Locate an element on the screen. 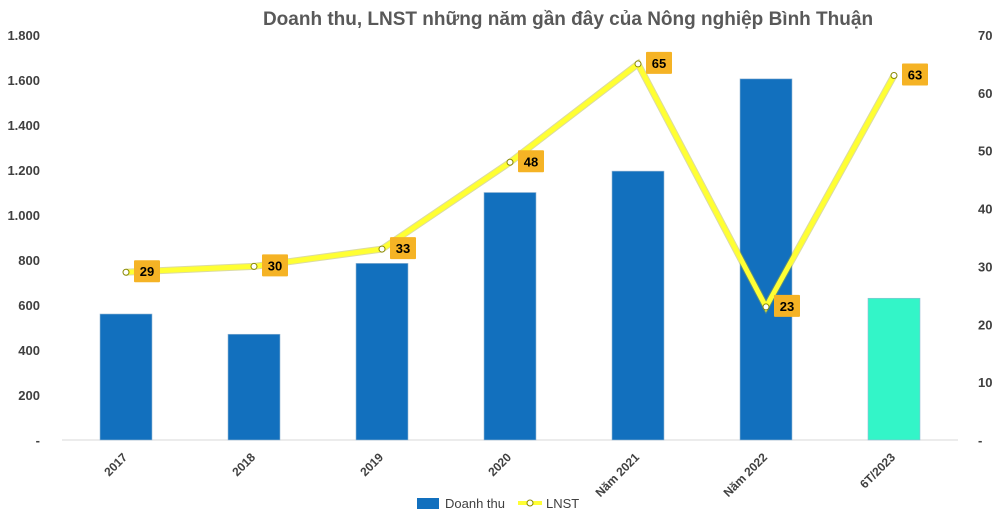 The image size is (1000, 517). data-label: 48 is located at coordinates (531, 161).